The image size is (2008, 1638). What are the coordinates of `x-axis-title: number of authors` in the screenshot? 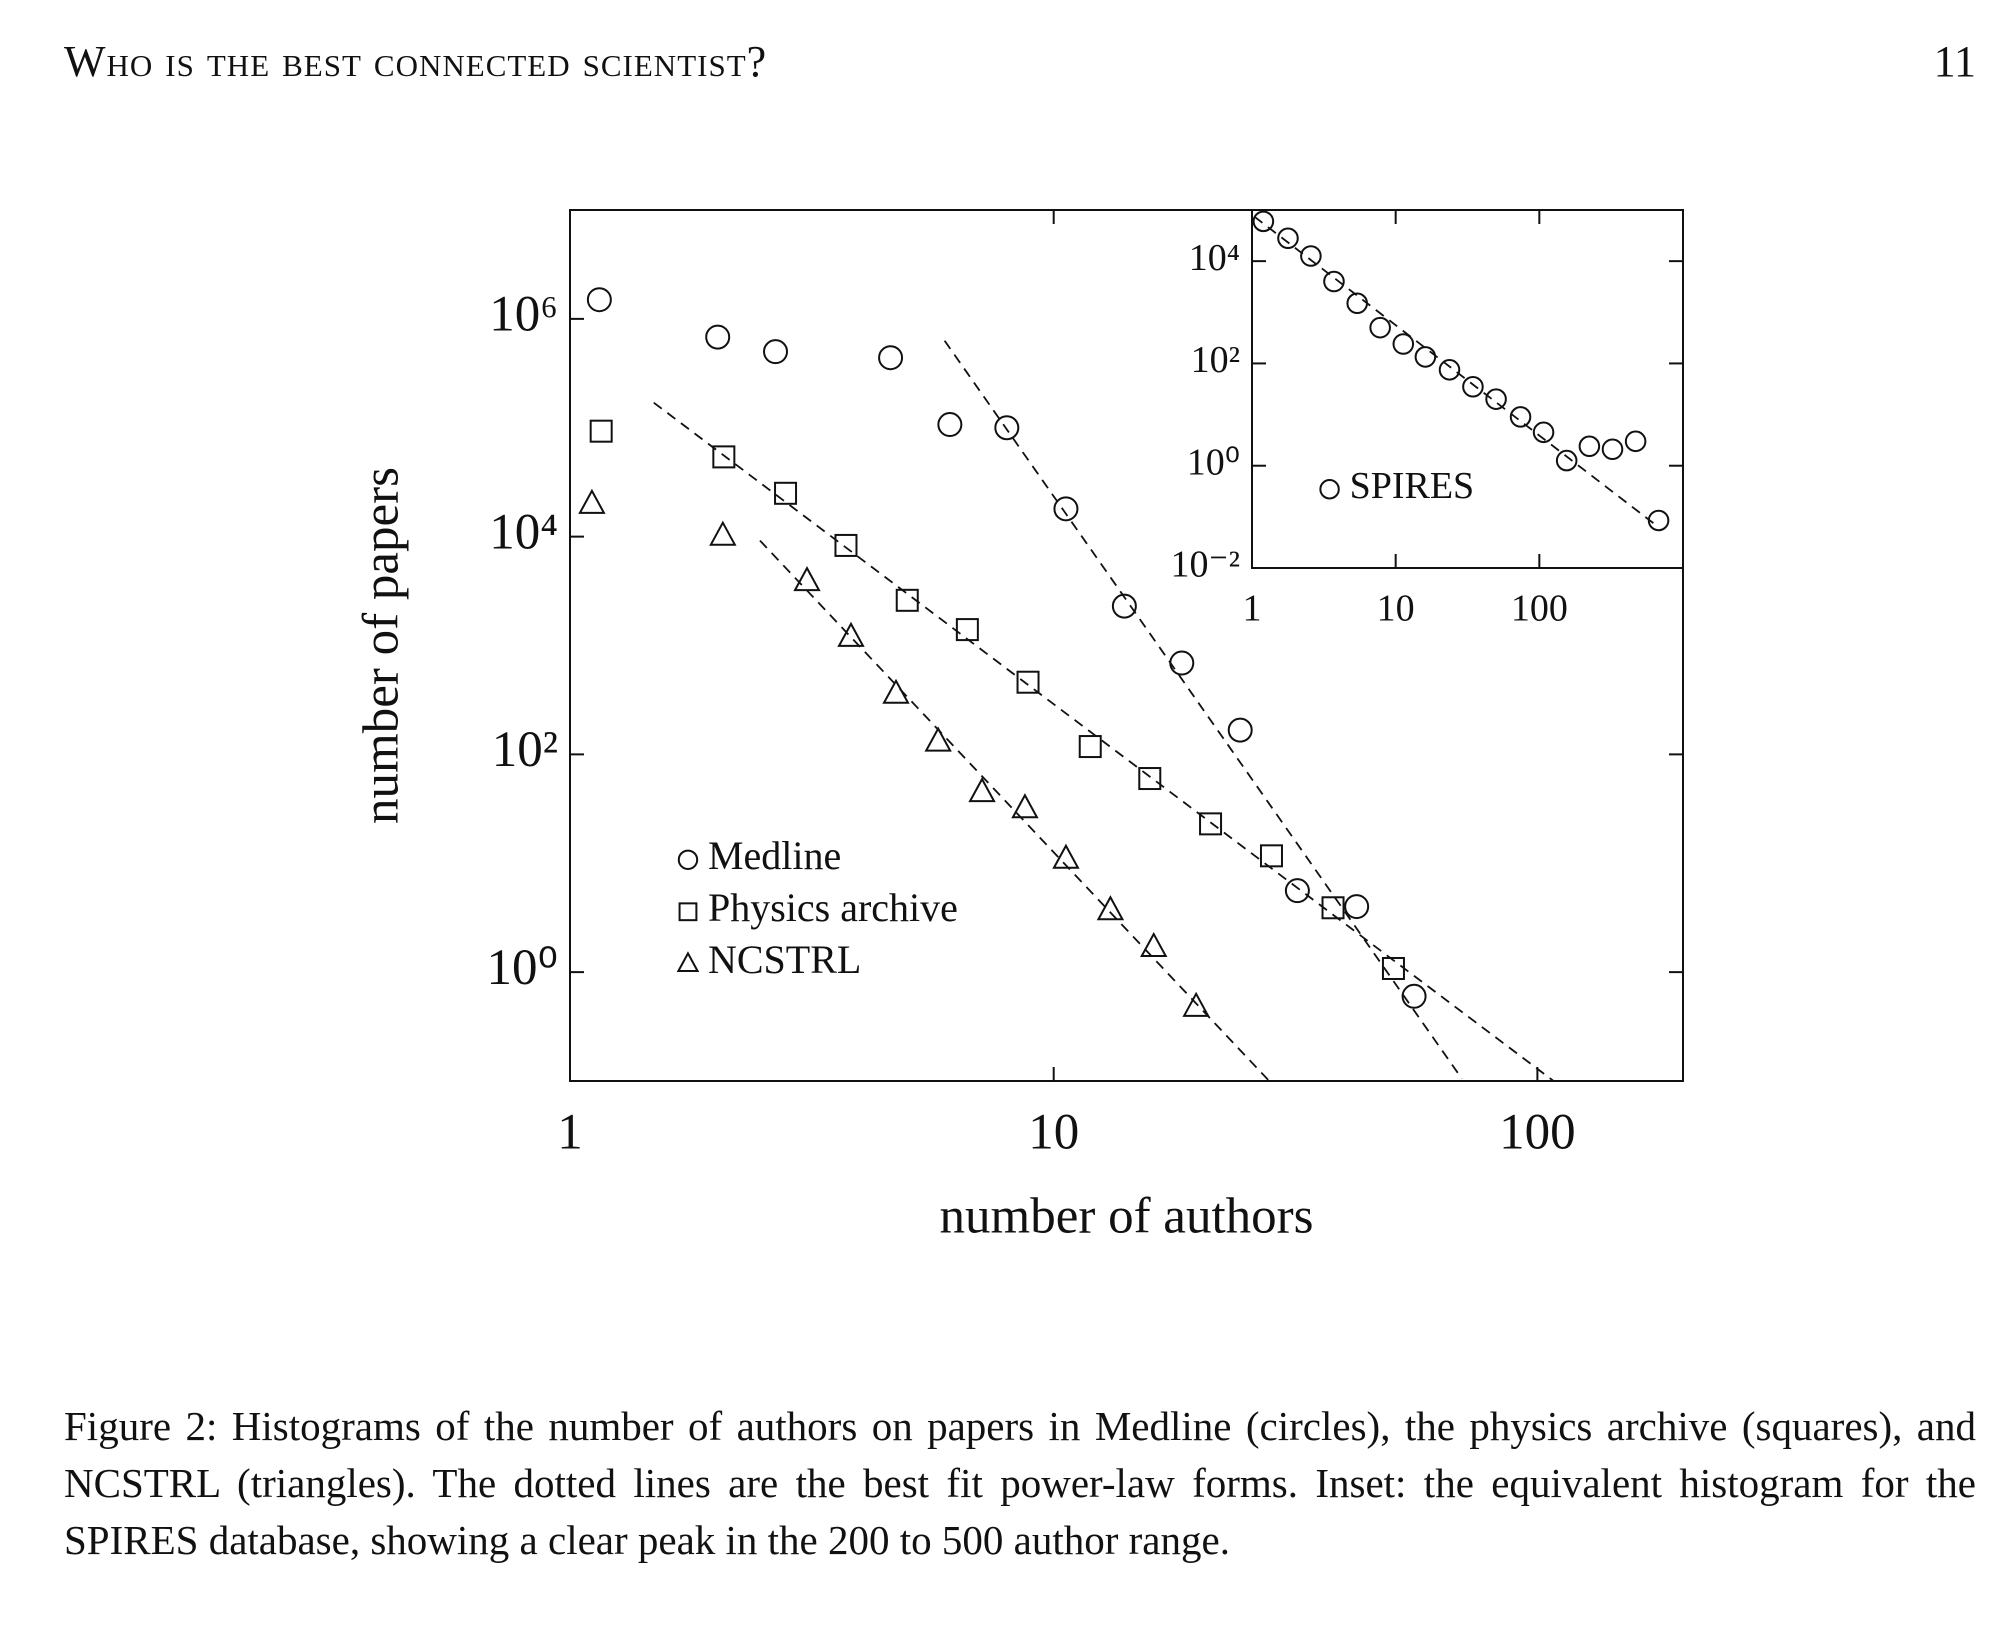 It's located at (1127, 1217).